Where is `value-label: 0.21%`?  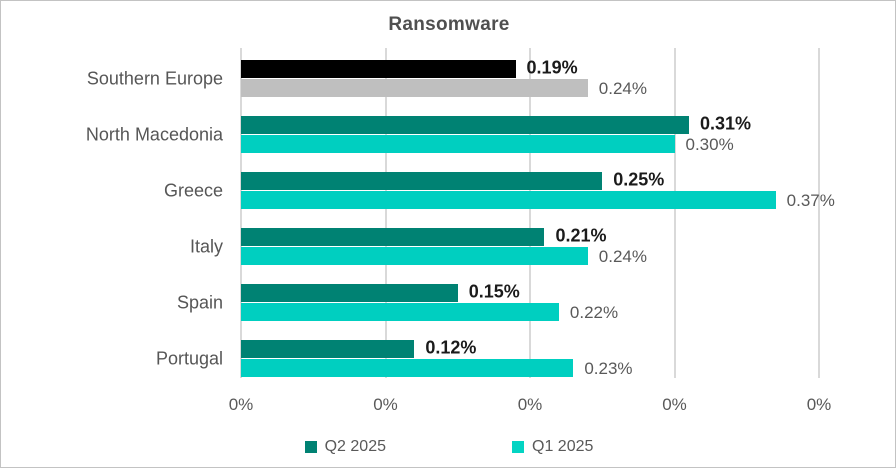 value-label: 0.21% is located at coordinates (581, 235).